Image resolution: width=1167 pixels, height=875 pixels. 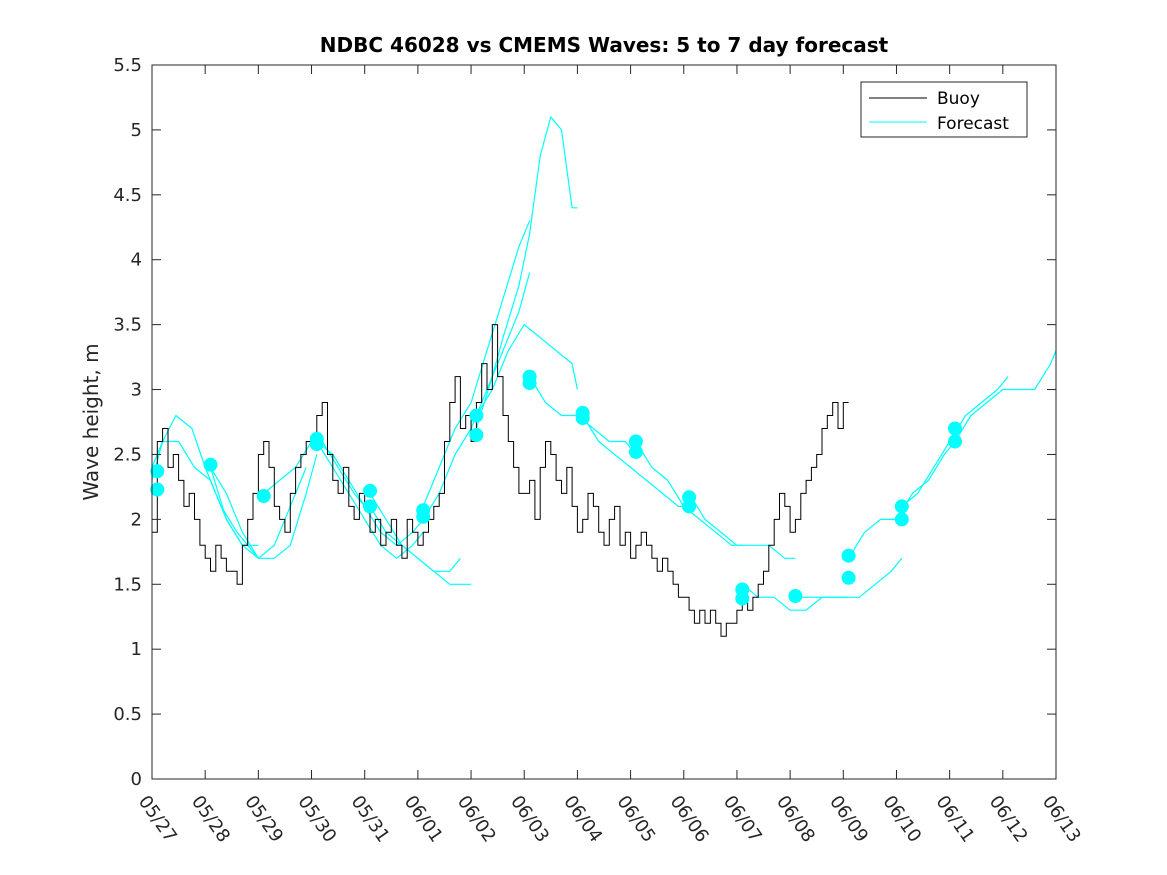 What do you see at coordinates (127, 65) in the screenshot?
I see `y-tick-label: 5.5` at bounding box center [127, 65].